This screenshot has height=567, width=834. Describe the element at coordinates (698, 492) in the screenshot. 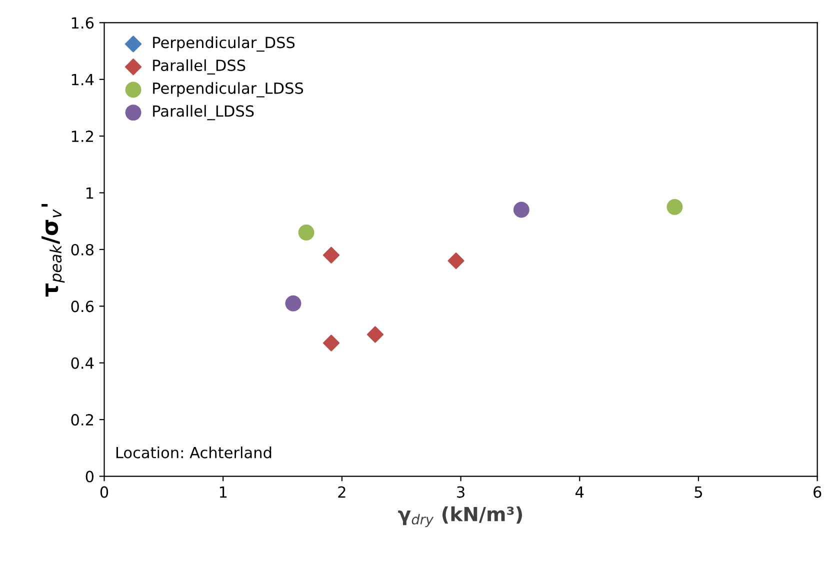

I see `x-tick-label: 5` at that location.